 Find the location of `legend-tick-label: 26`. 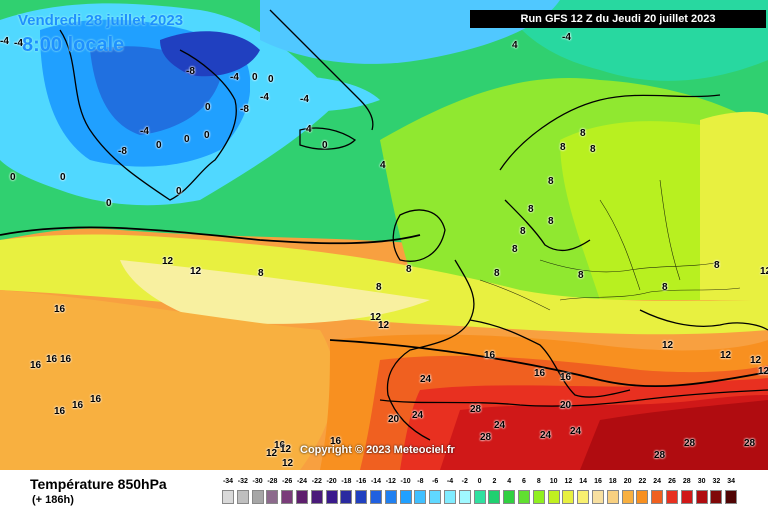

legend-tick-label: 26 is located at coordinates (672, 481).